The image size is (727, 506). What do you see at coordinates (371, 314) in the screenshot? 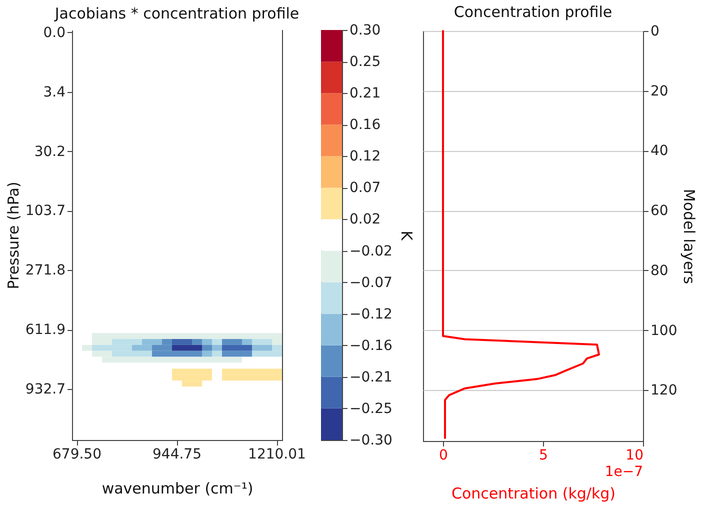
I see `color-bar-label: −0.12` at bounding box center [371, 314].